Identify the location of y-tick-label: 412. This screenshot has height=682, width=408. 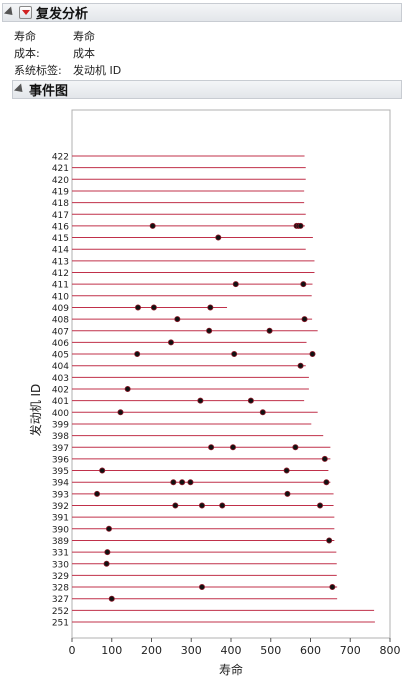
(60, 274).